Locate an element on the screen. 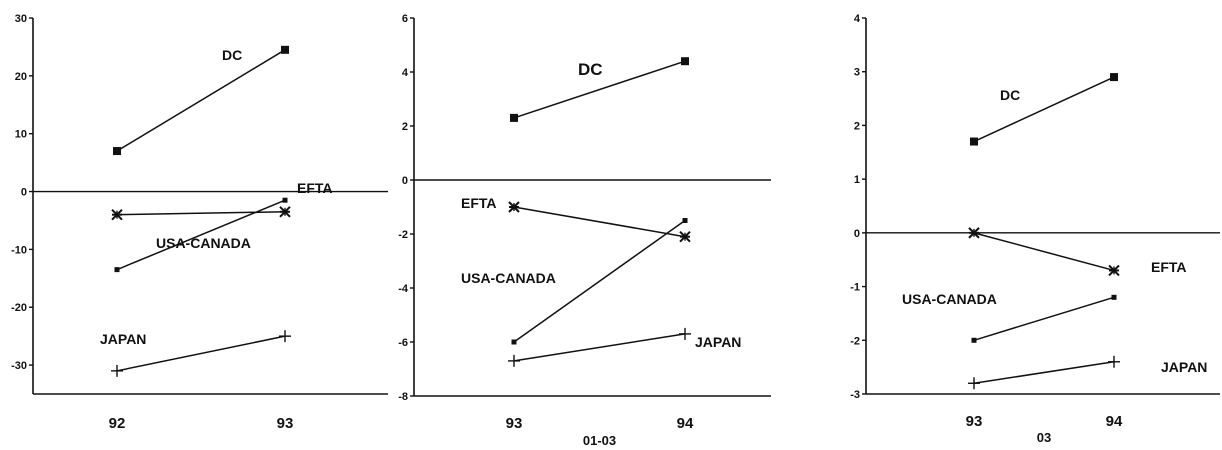 The width and height of the screenshot is (1222, 450). chart-2-series-line-dc is located at coordinates (599, 89).